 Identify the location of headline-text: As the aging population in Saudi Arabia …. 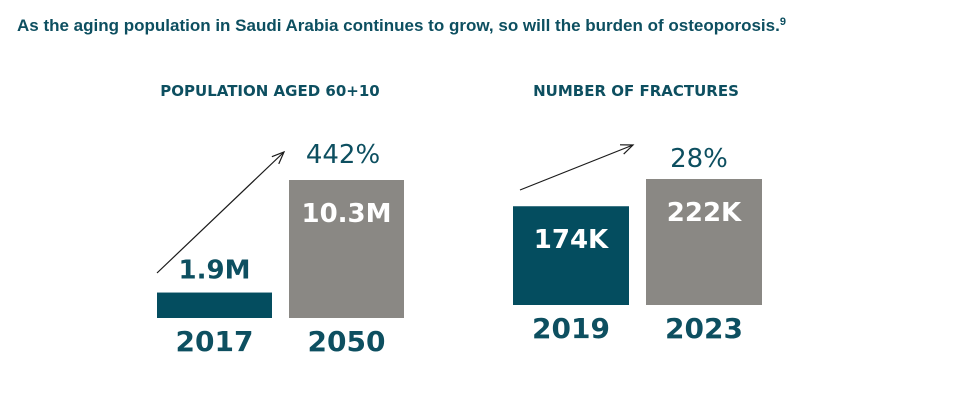
(398, 25).